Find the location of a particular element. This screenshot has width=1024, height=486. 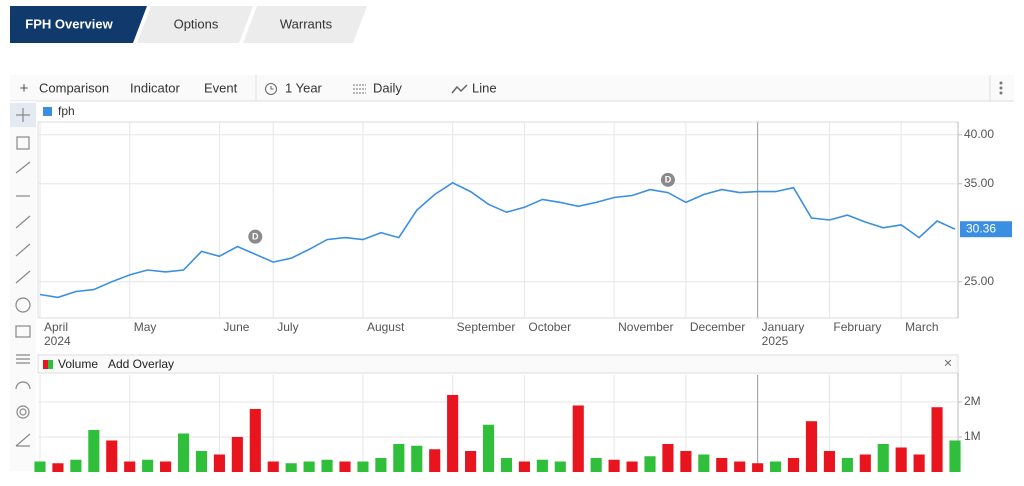

y-tick-label: 1M is located at coordinates (972, 436).